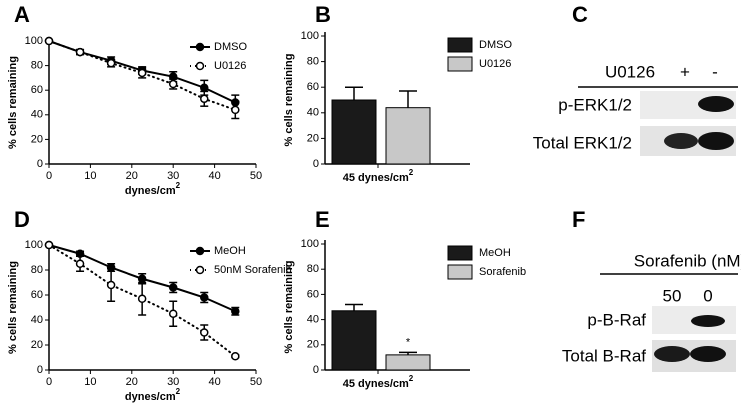 This screenshot has width=741, height=409. Describe the element at coordinates (685, 71) in the screenshot. I see `lane-label: +` at that location.